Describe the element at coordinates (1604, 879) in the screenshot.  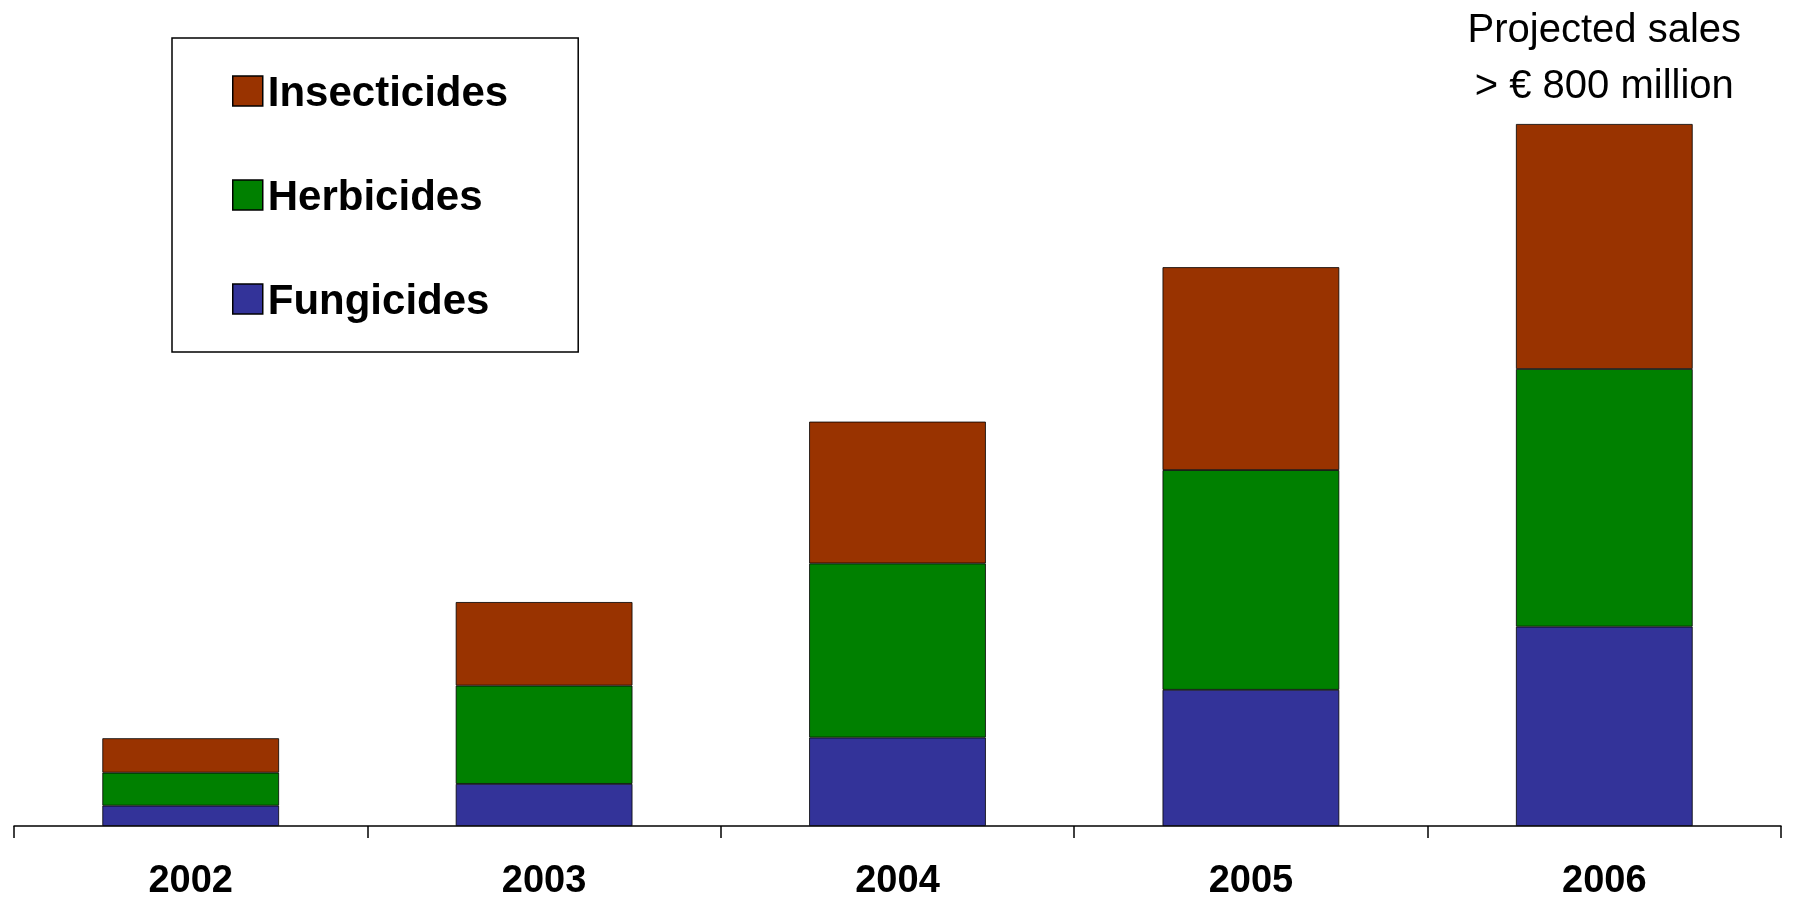
I see `x-tick-label: 2006` at that location.